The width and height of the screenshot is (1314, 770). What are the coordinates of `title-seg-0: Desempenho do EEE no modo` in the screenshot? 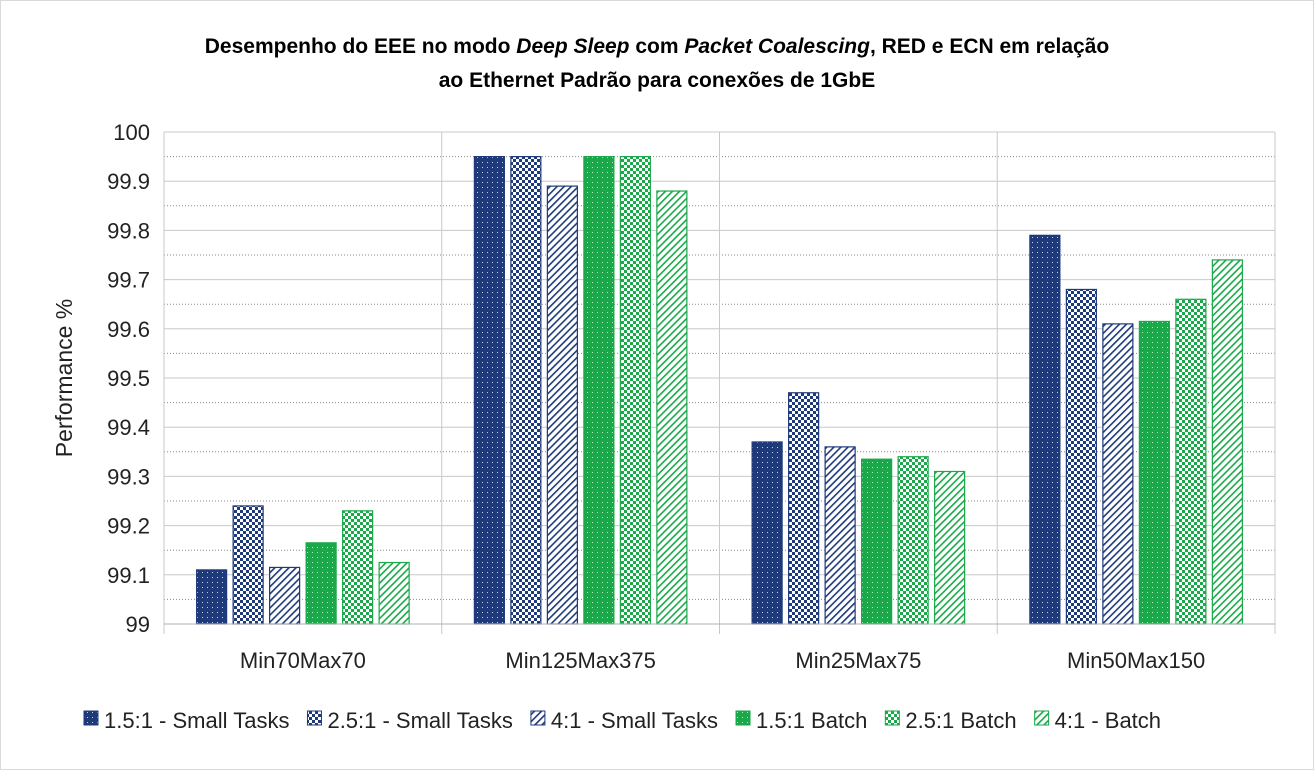 It's located at (360, 46).